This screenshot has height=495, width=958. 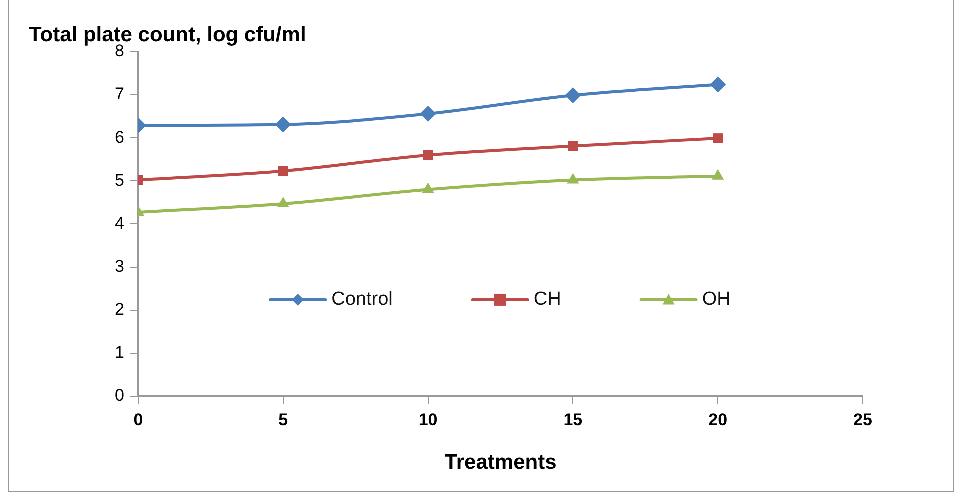 What do you see at coordinates (500, 462) in the screenshot?
I see `x-axis-title: Treatments` at bounding box center [500, 462].